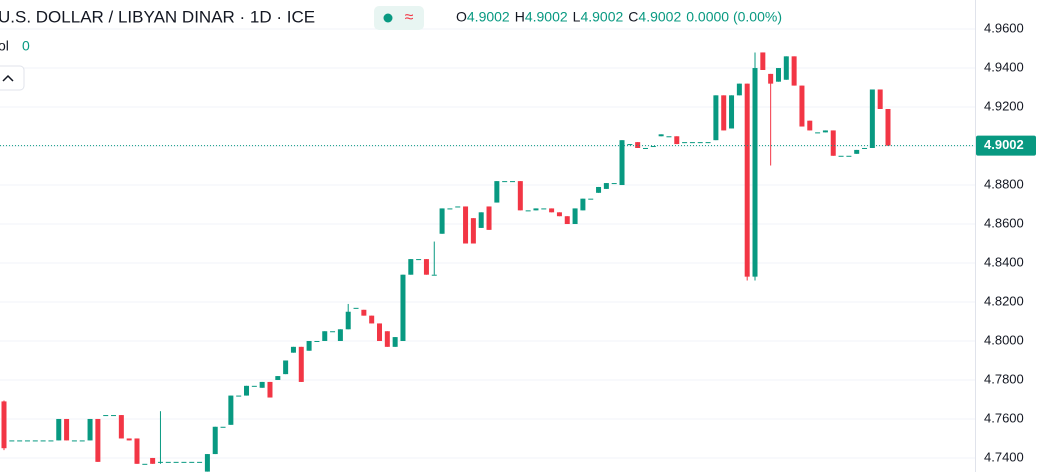 This screenshot has height=472, width=1038. What do you see at coordinates (1004, 222) in the screenshot?
I see `y-tick-label: 4.8600` at bounding box center [1004, 222].